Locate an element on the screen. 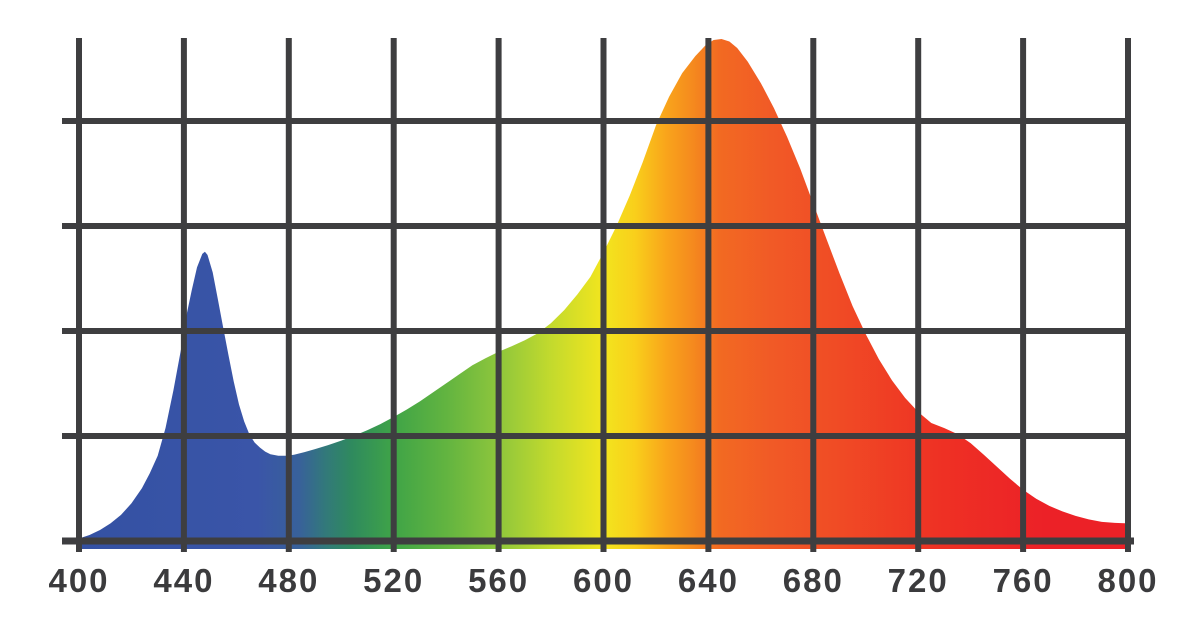 The width and height of the screenshot is (1200, 628). x-tick-label: 760 is located at coordinates (1023, 580).